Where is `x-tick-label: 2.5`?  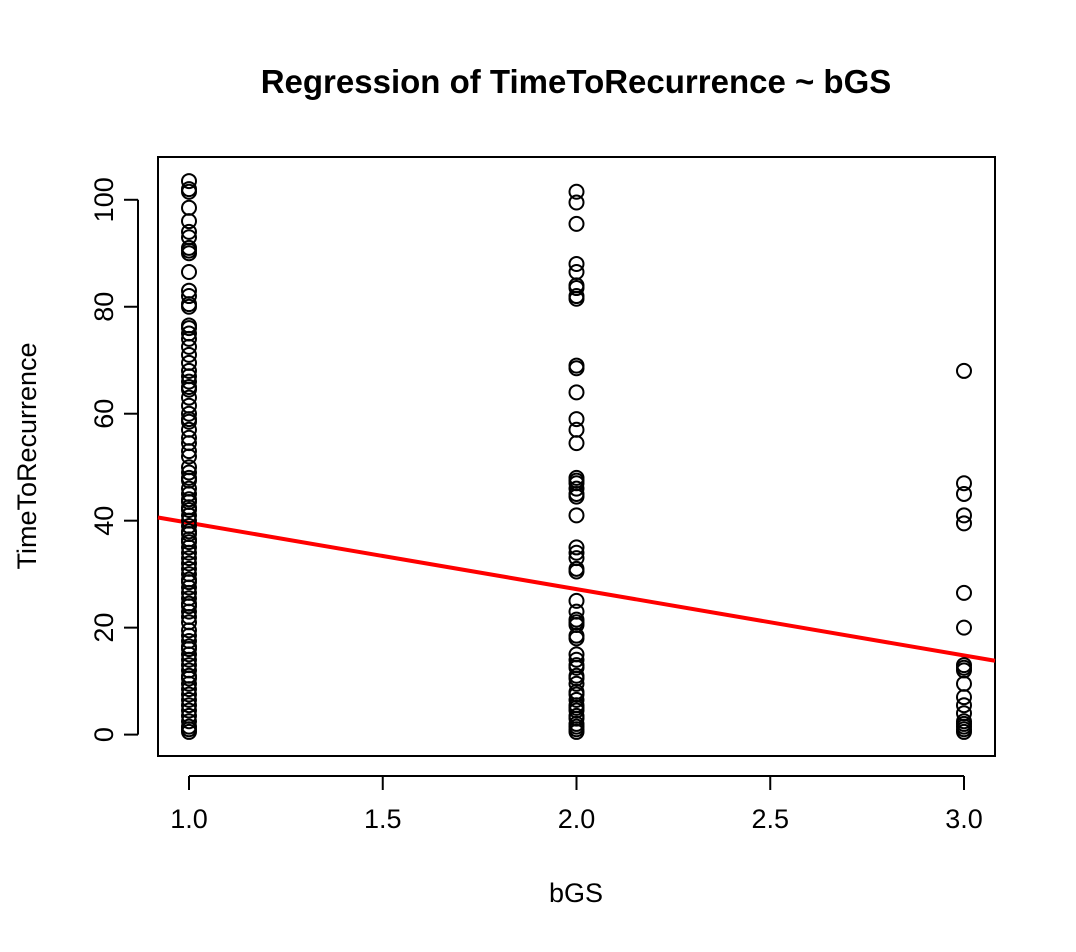
x-tick-label: 2.5 is located at coordinates (770, 819).